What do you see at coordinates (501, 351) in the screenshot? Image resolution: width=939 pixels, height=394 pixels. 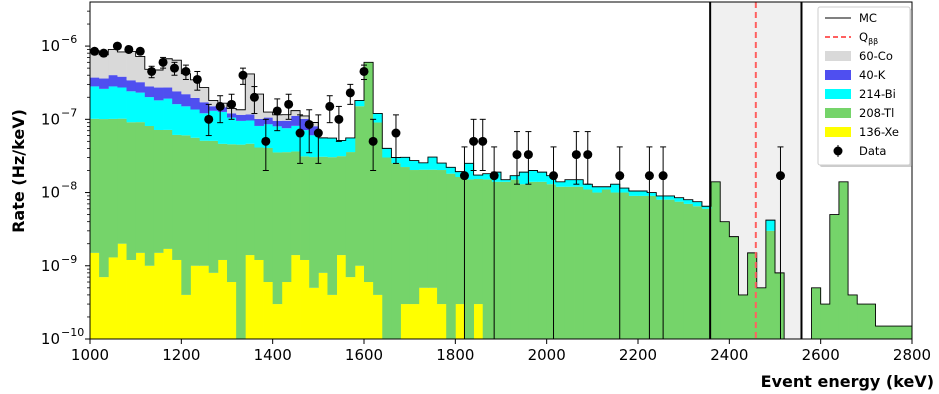 I see `x-ticks-group: 1000 1200 1400 1600 1800 2000 2200 2400 2600 2800` at bounding box center [501, 351].